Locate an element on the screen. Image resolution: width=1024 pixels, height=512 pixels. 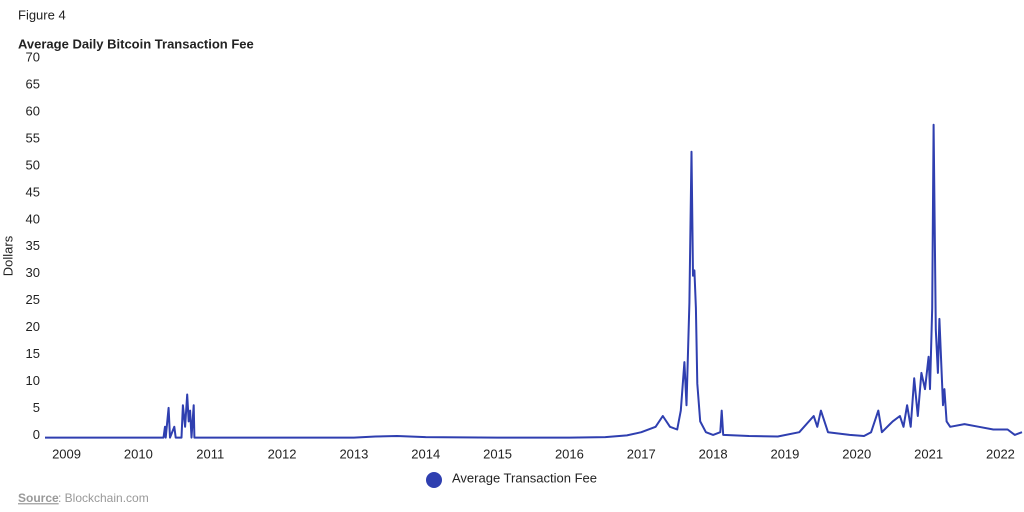
x-tick-label: 2011 is located at coordinates (210, 453).